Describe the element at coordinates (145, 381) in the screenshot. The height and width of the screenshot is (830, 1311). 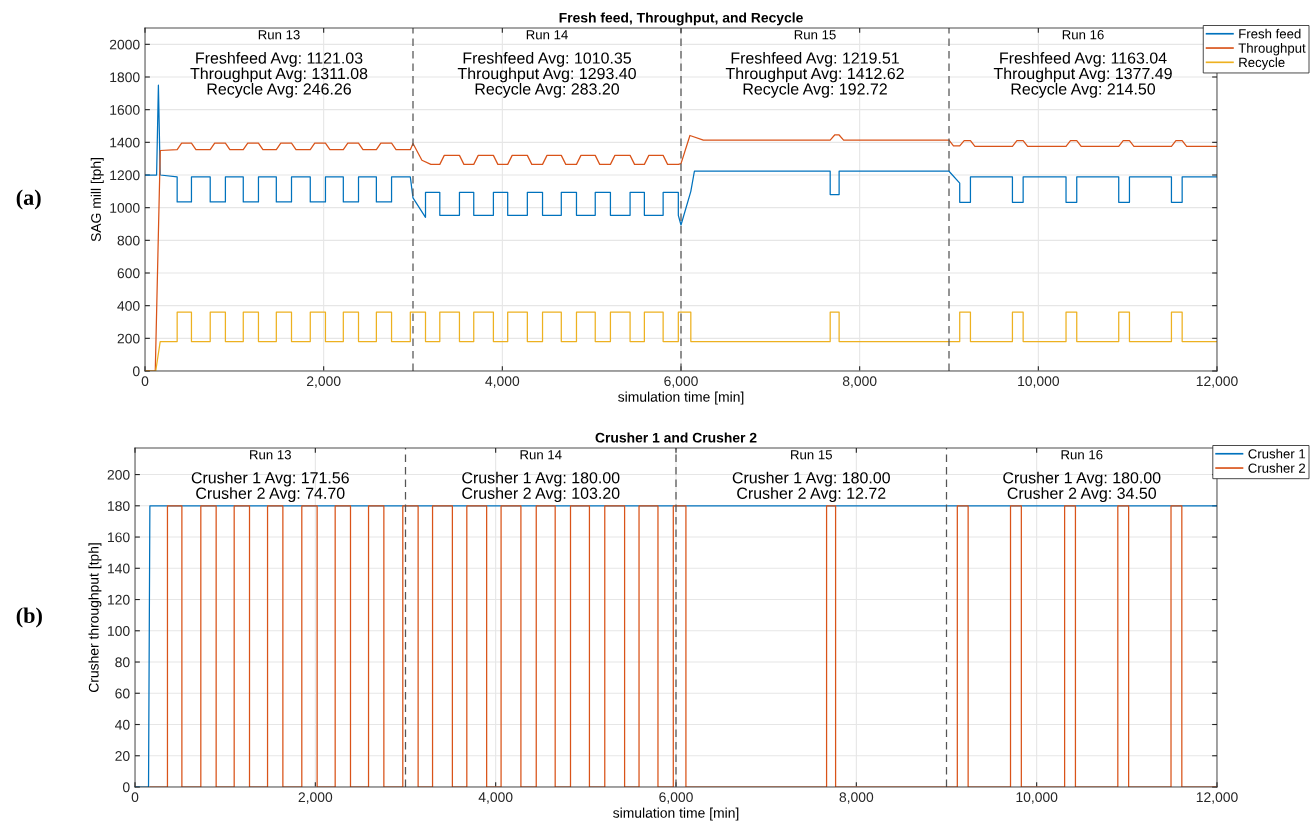
I see `x-tick-label: 0` at that location.